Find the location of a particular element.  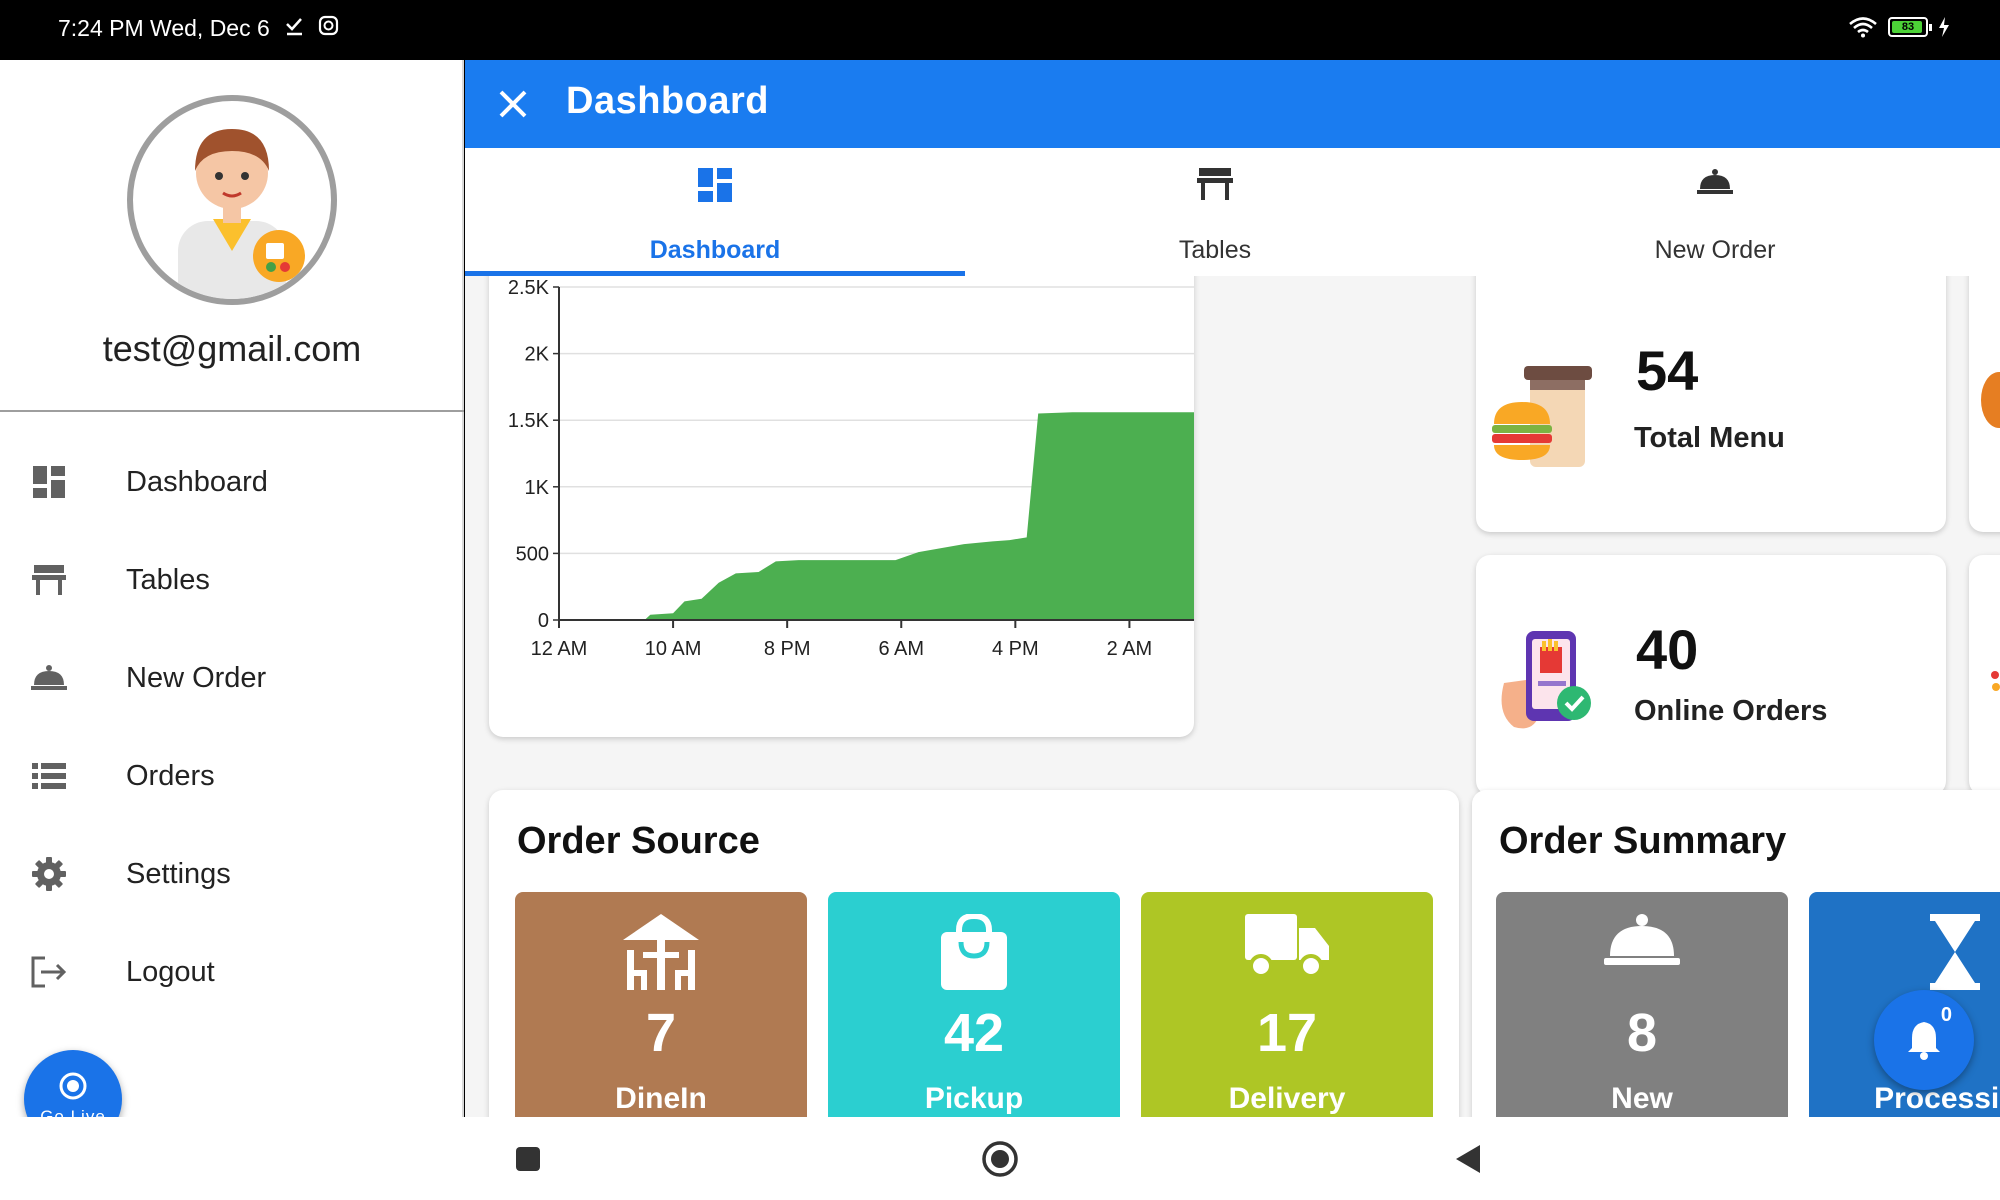

dine-in-icon is located at coordinates (661, 952).